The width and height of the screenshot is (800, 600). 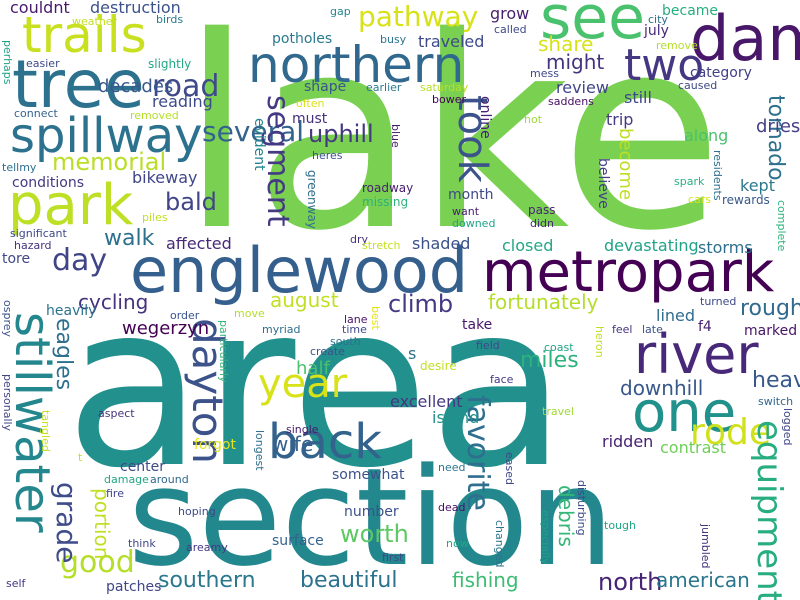 I want to click on word-saturday: saturday, so click(x=444, y=87).